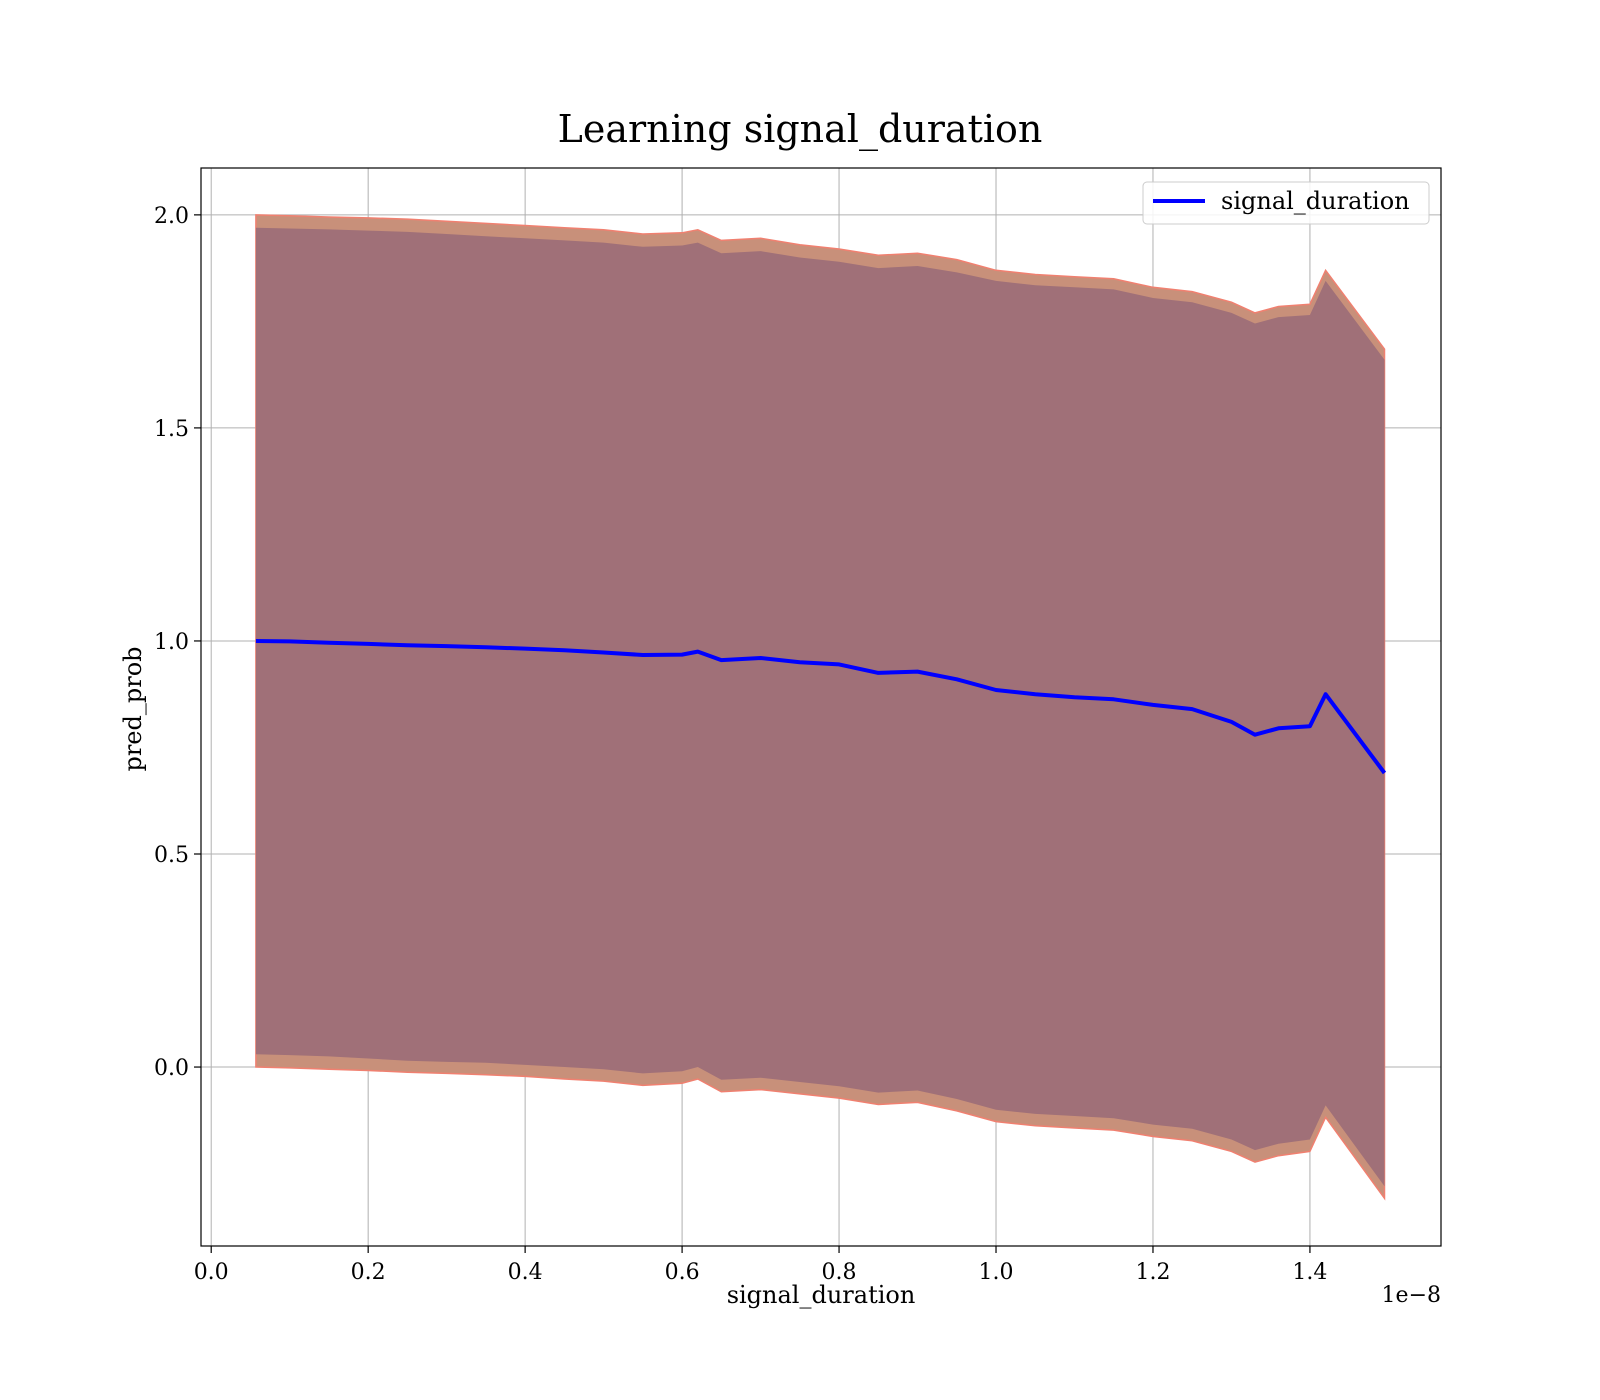 The height and width of the screenshot is (1400, 1600). I want to click on x-axis-ticks: 0.0 0.2 0.4 0.6 0.8 1.0 1.2 1.4, so click(760, 1265).